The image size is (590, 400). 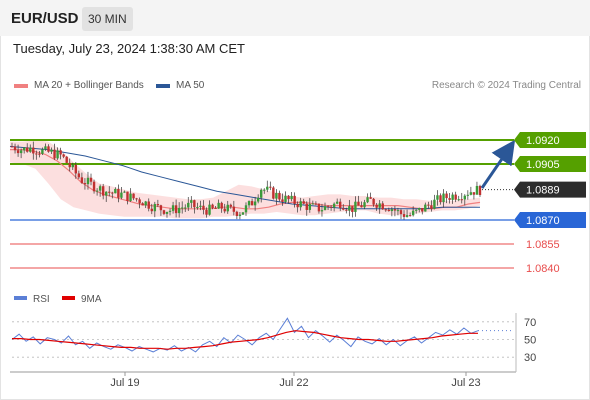 I want to click on level-tag-2: 1.0870, so click(x=550, y=220).